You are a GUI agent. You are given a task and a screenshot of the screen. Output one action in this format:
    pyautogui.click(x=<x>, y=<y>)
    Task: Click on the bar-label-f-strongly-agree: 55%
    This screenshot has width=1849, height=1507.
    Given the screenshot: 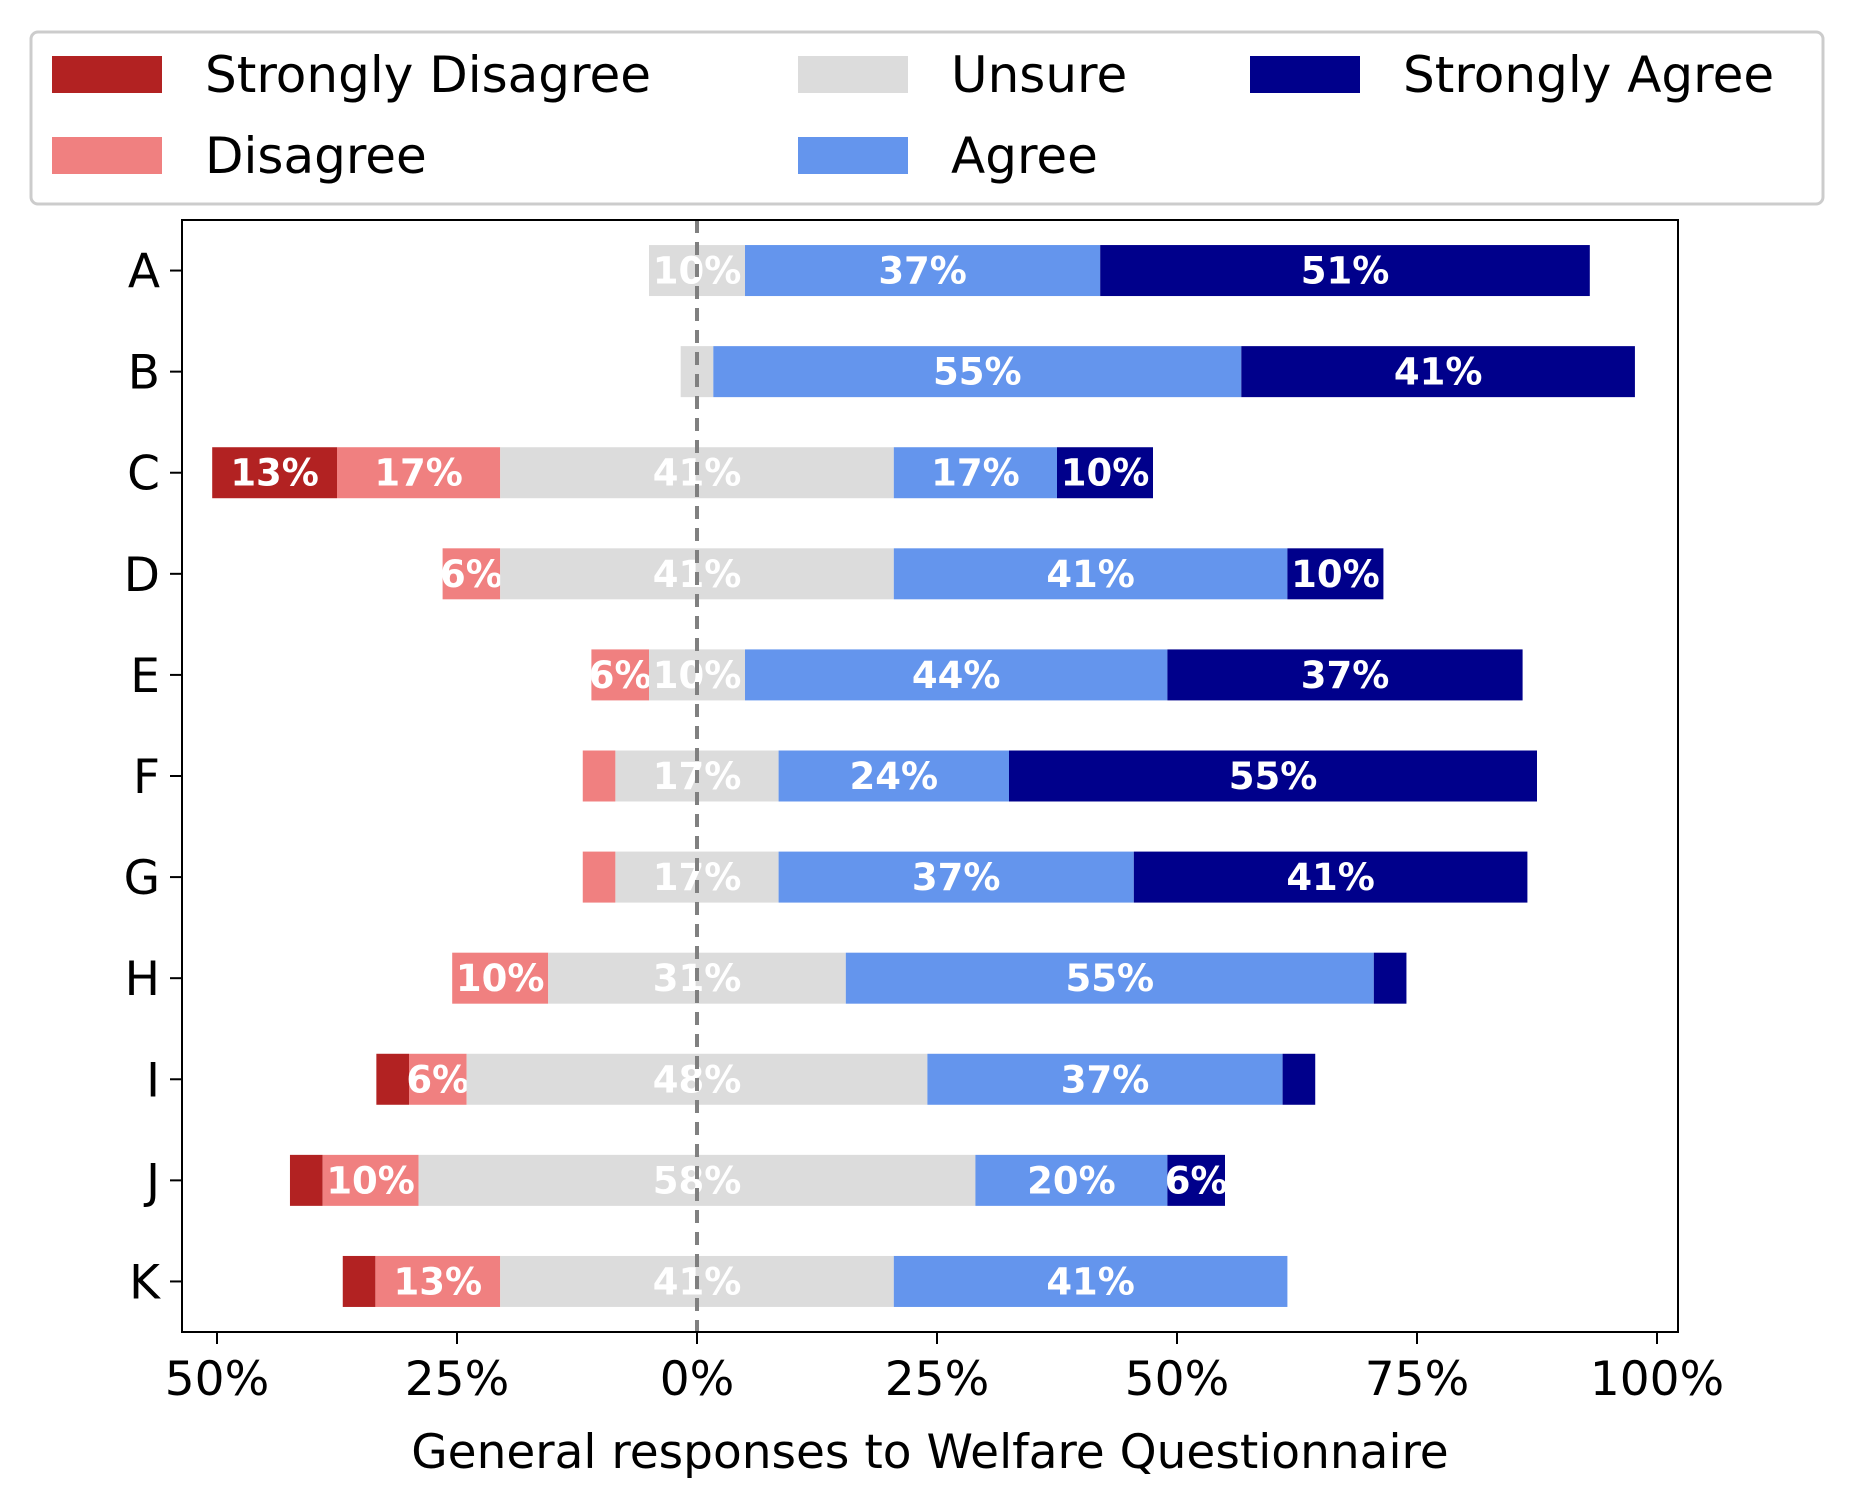 What is the action you would take?
    pyautogui.click(x=1273, y=776)
    